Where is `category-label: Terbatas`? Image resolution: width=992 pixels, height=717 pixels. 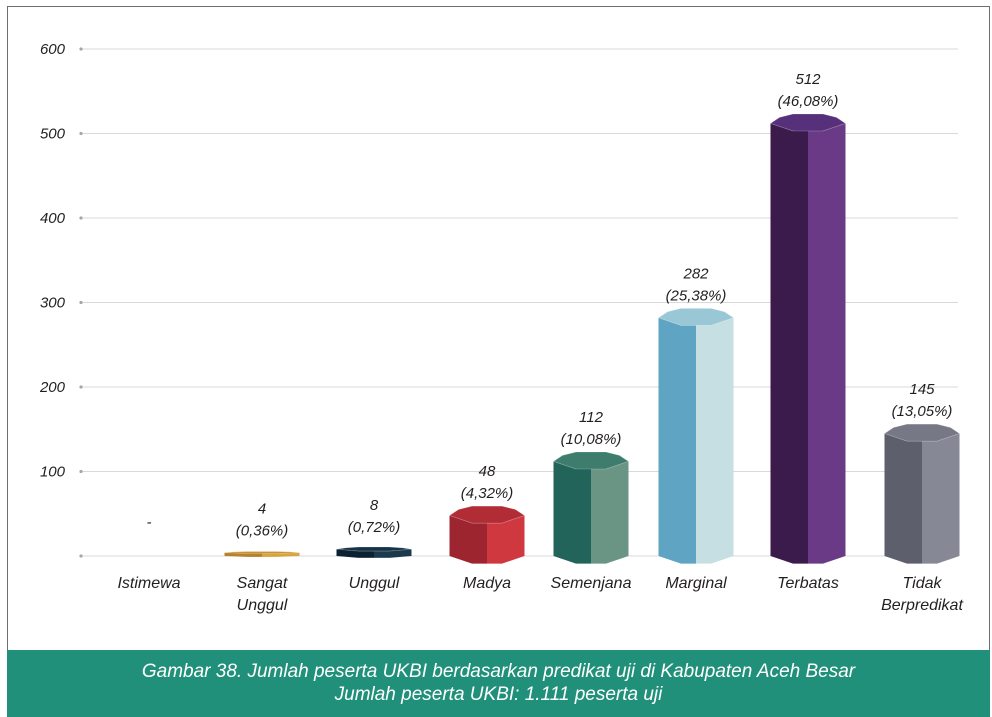
category-label: Terbatas is located at coordinates (808, 583).